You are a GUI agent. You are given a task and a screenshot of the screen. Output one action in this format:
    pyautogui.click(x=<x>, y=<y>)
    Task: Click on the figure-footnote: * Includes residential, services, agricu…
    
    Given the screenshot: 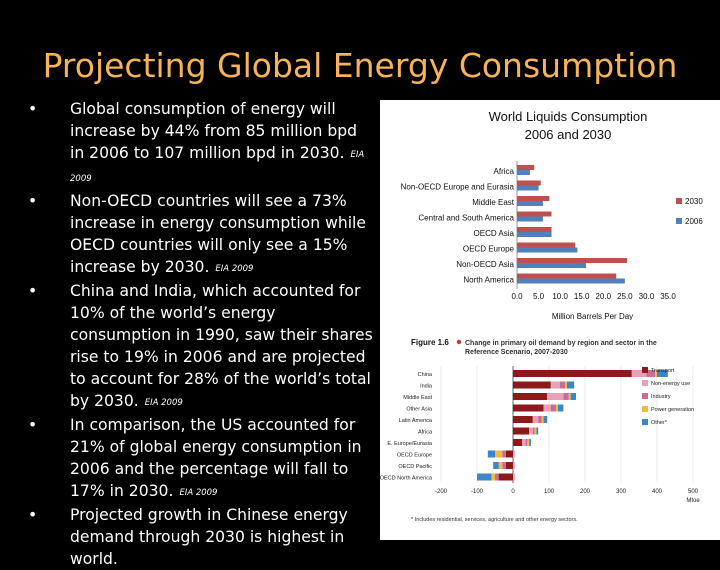 What is the action you would take?
    pyautogui.click(x=494, y=520)
    